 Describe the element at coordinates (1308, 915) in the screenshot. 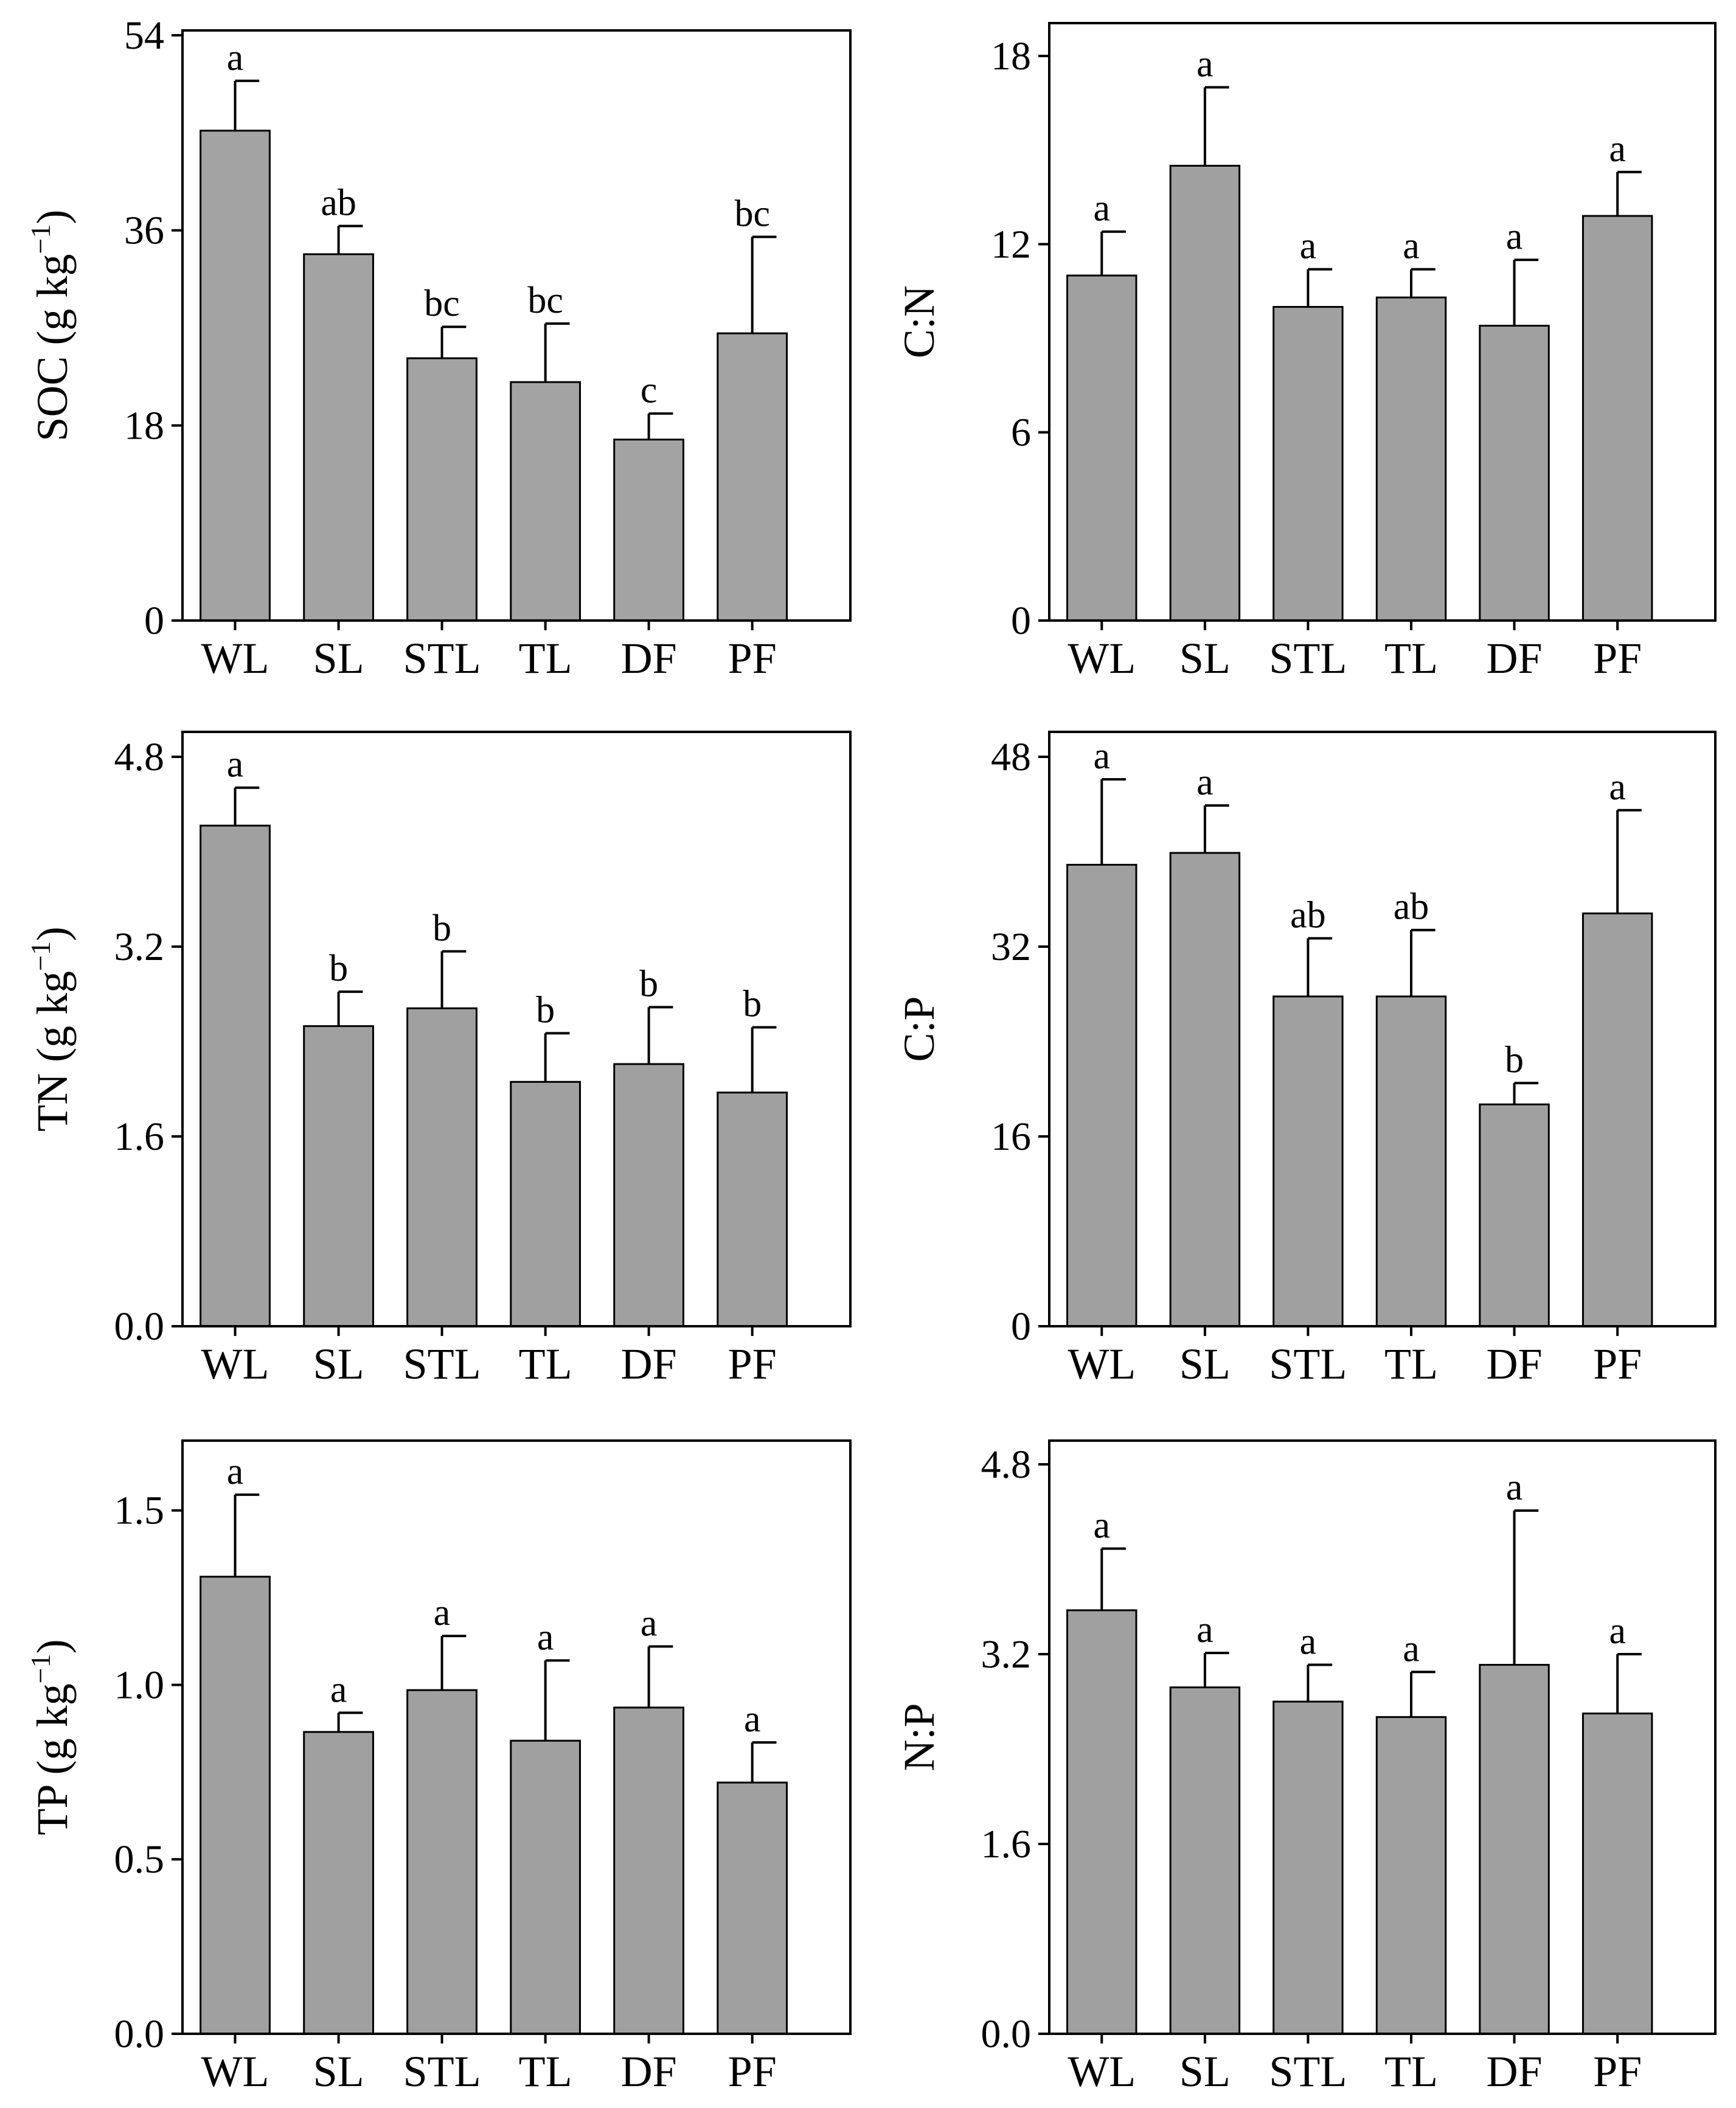

I see `significance-letter-stl: ab` at that location.